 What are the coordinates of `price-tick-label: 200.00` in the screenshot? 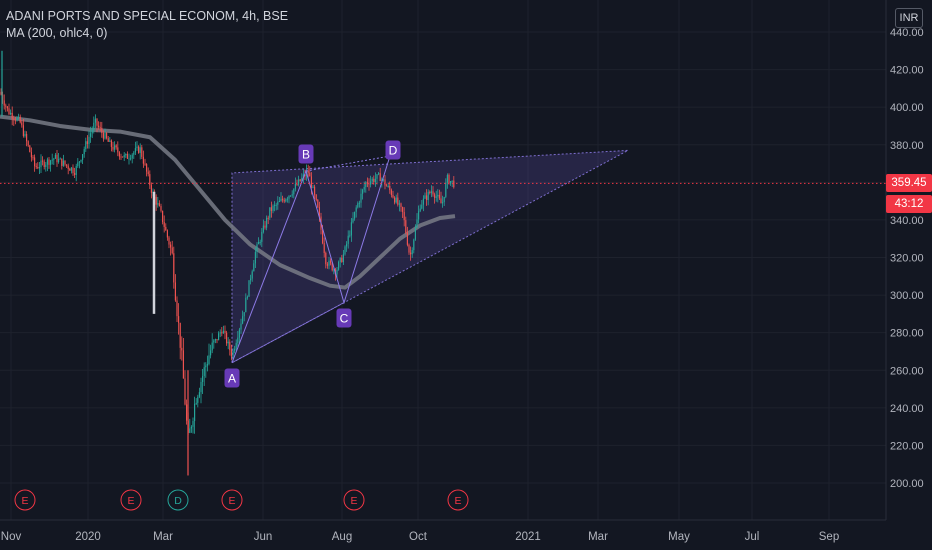 It's located at (907, 484).